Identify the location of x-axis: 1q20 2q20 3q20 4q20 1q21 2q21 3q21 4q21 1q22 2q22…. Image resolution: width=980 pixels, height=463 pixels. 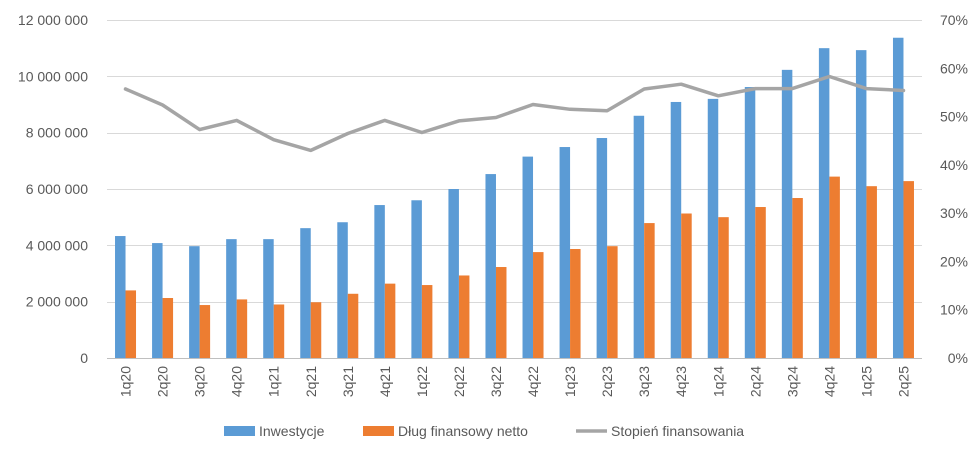
(515, 381).